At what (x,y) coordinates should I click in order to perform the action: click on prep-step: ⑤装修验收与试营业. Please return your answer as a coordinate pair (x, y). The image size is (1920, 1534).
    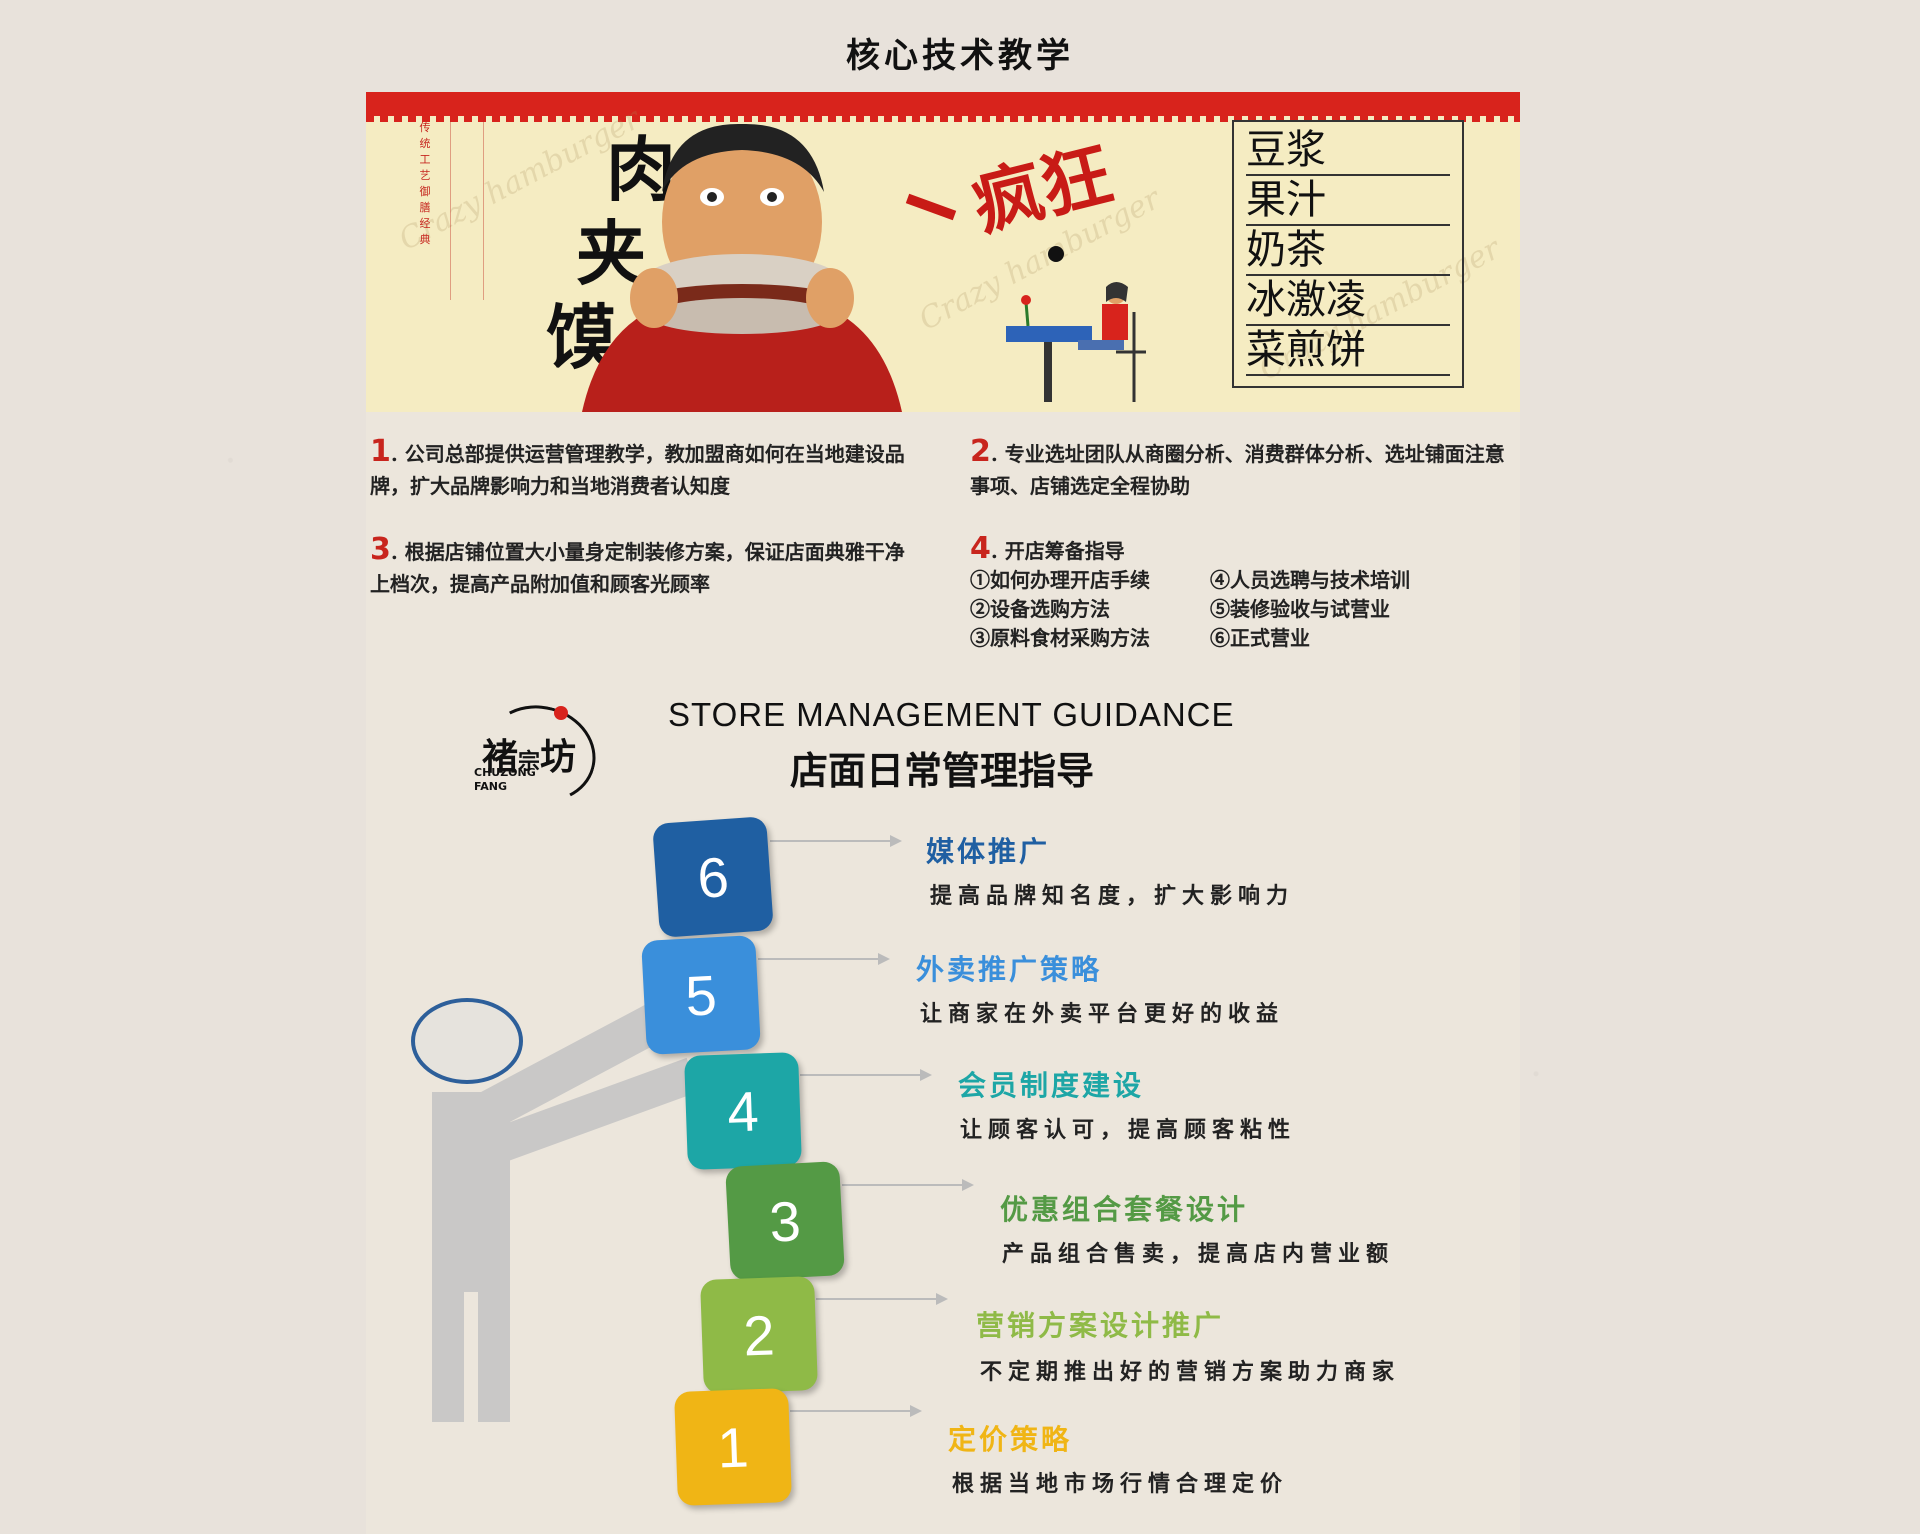
    Looking at the image, I should click on (1300, 609).